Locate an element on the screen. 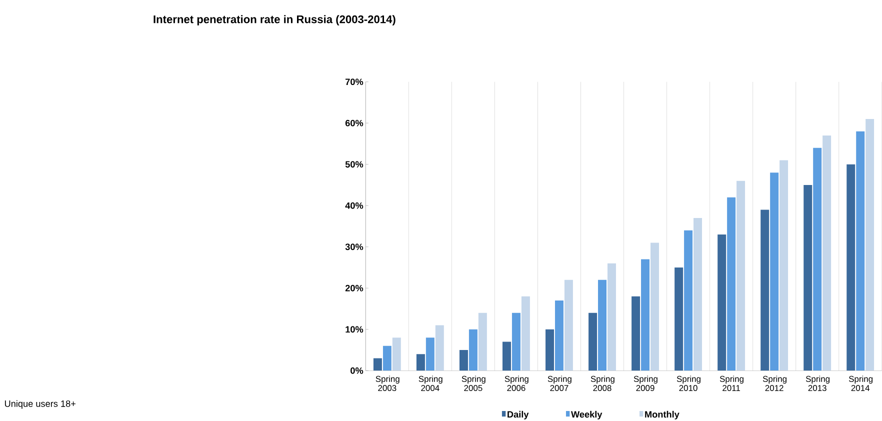 This screenshot has width=882, height=421. x-tick-label: Spring 2004 is located at coordinates (430, 383).